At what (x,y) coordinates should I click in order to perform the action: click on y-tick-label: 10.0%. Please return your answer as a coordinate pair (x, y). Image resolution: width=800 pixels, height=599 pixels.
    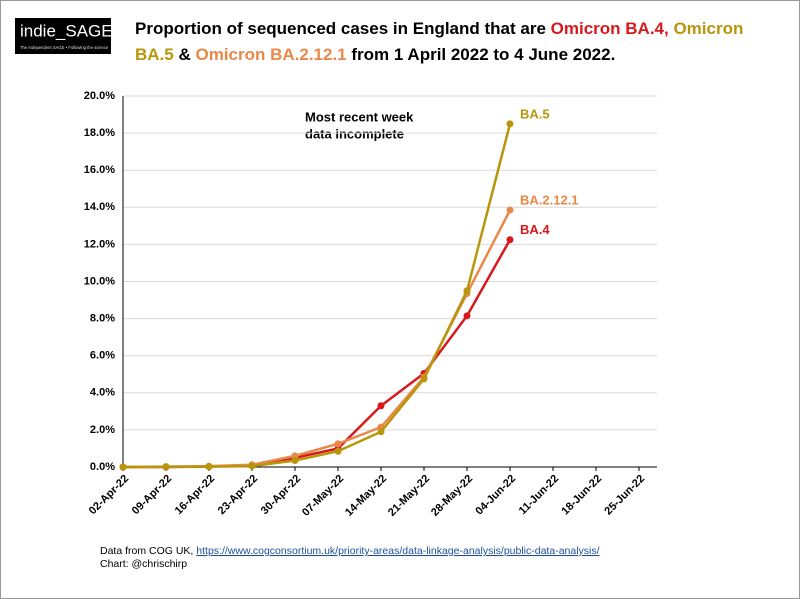
    Looking at the image, I should click on (99, 281).